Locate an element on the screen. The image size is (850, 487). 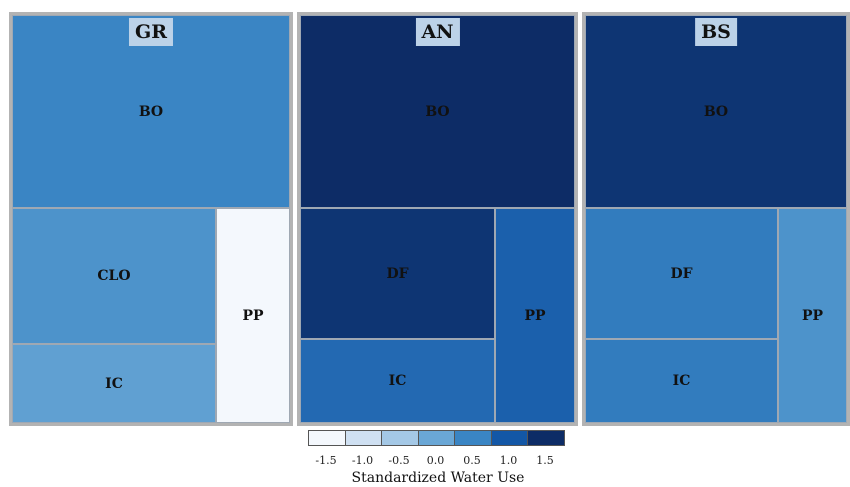
treemap-cell-gr-pp: PP is located at coordinates (253, 315).